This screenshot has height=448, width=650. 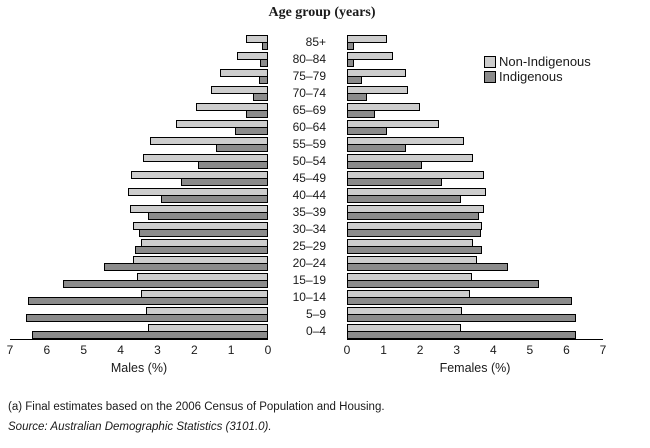 I want to click on age-group-label: 15–19, so click(x=309, y=280).